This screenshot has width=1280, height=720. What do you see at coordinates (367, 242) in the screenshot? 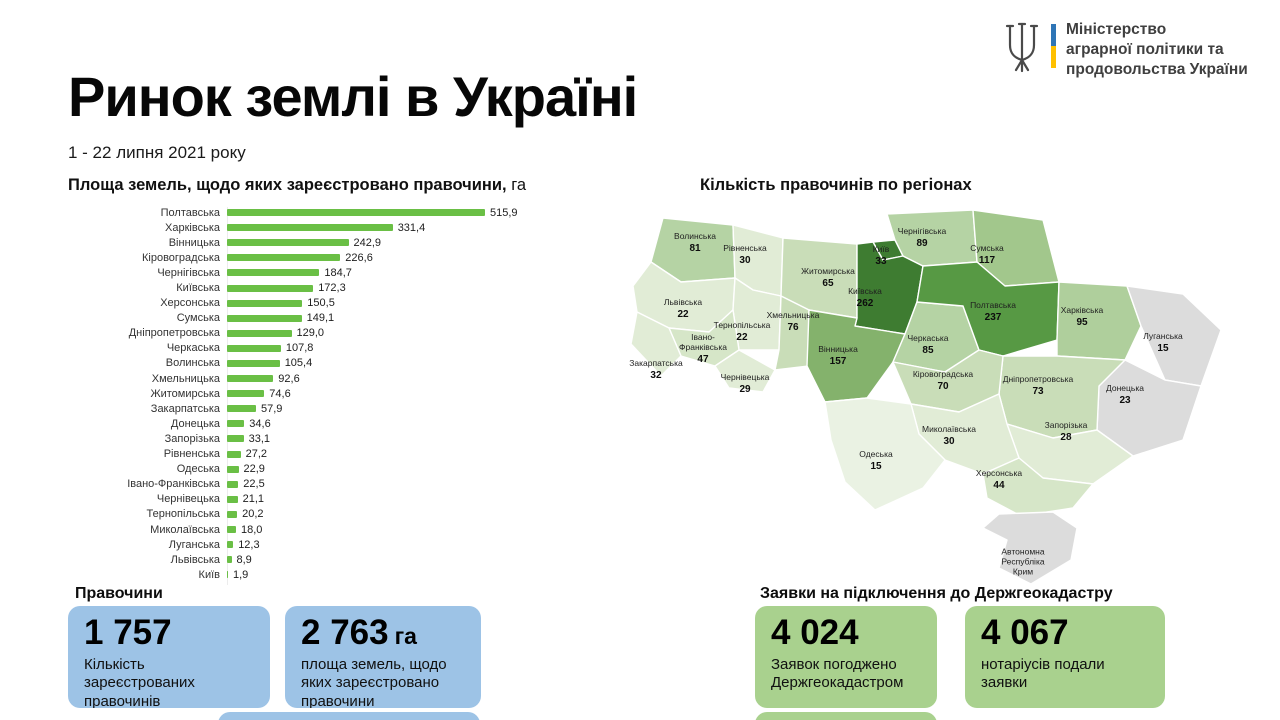
I see `bar-value-label: 242,9` at bounding box center [367, 242].